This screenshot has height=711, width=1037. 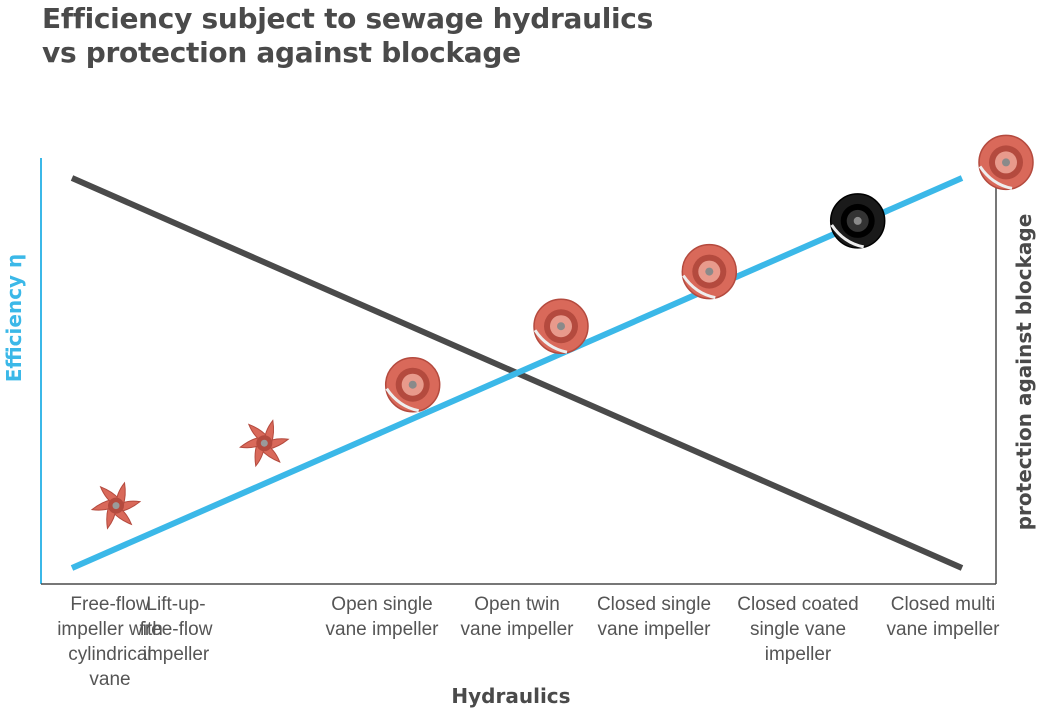 I want to click on category-label: Free-flow impeller with cylindrical vane, so click(x=110, y=642).